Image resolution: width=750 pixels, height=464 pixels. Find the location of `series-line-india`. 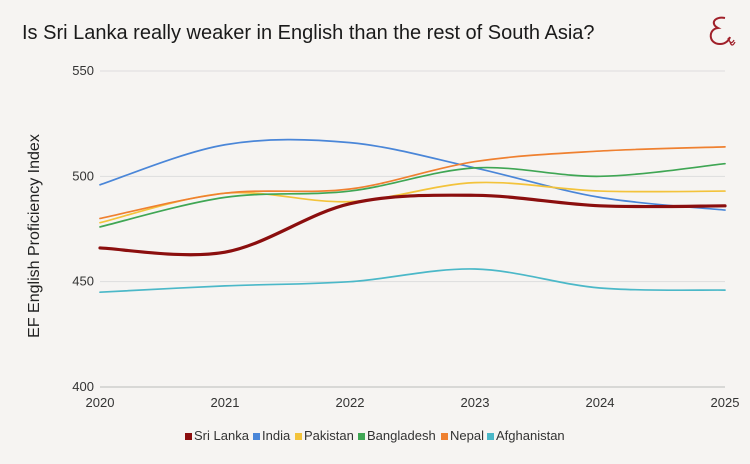

series-line-india is located at coordinates (412, 174).